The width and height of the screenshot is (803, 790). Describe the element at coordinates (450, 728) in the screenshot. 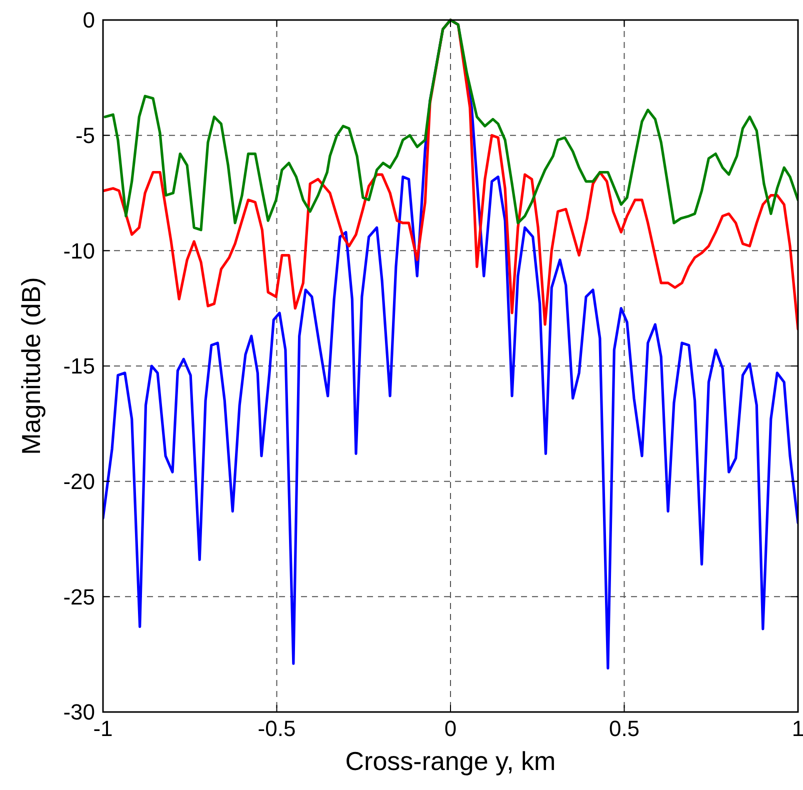

I see `x-tick-label: 0` at that location.